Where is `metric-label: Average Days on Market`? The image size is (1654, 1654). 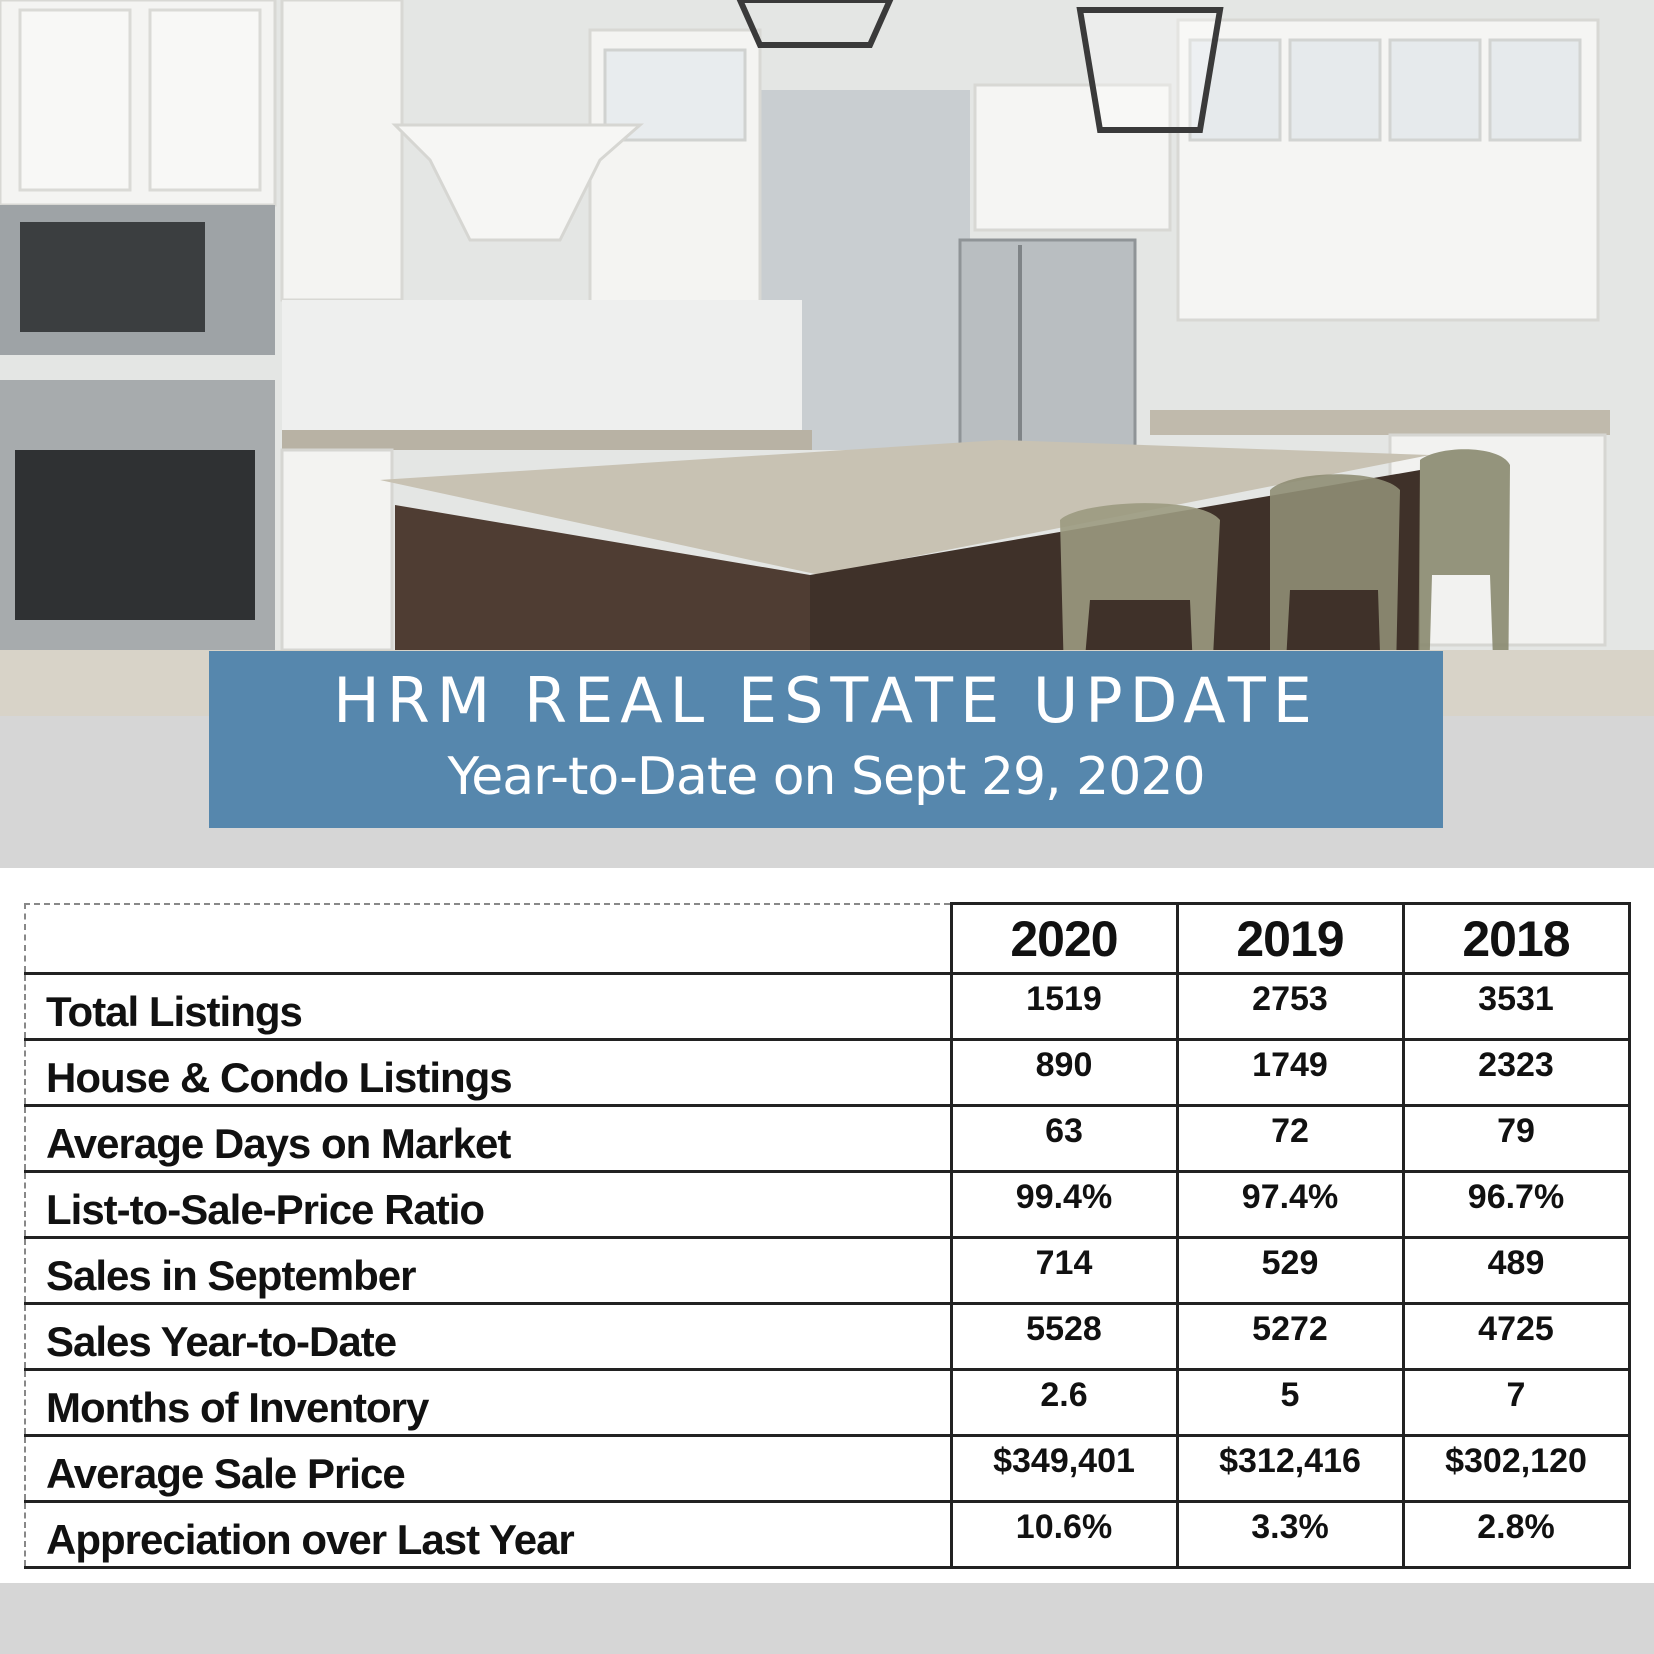 metric-label: Average Days on Market is located at coordinates (488, 1138).